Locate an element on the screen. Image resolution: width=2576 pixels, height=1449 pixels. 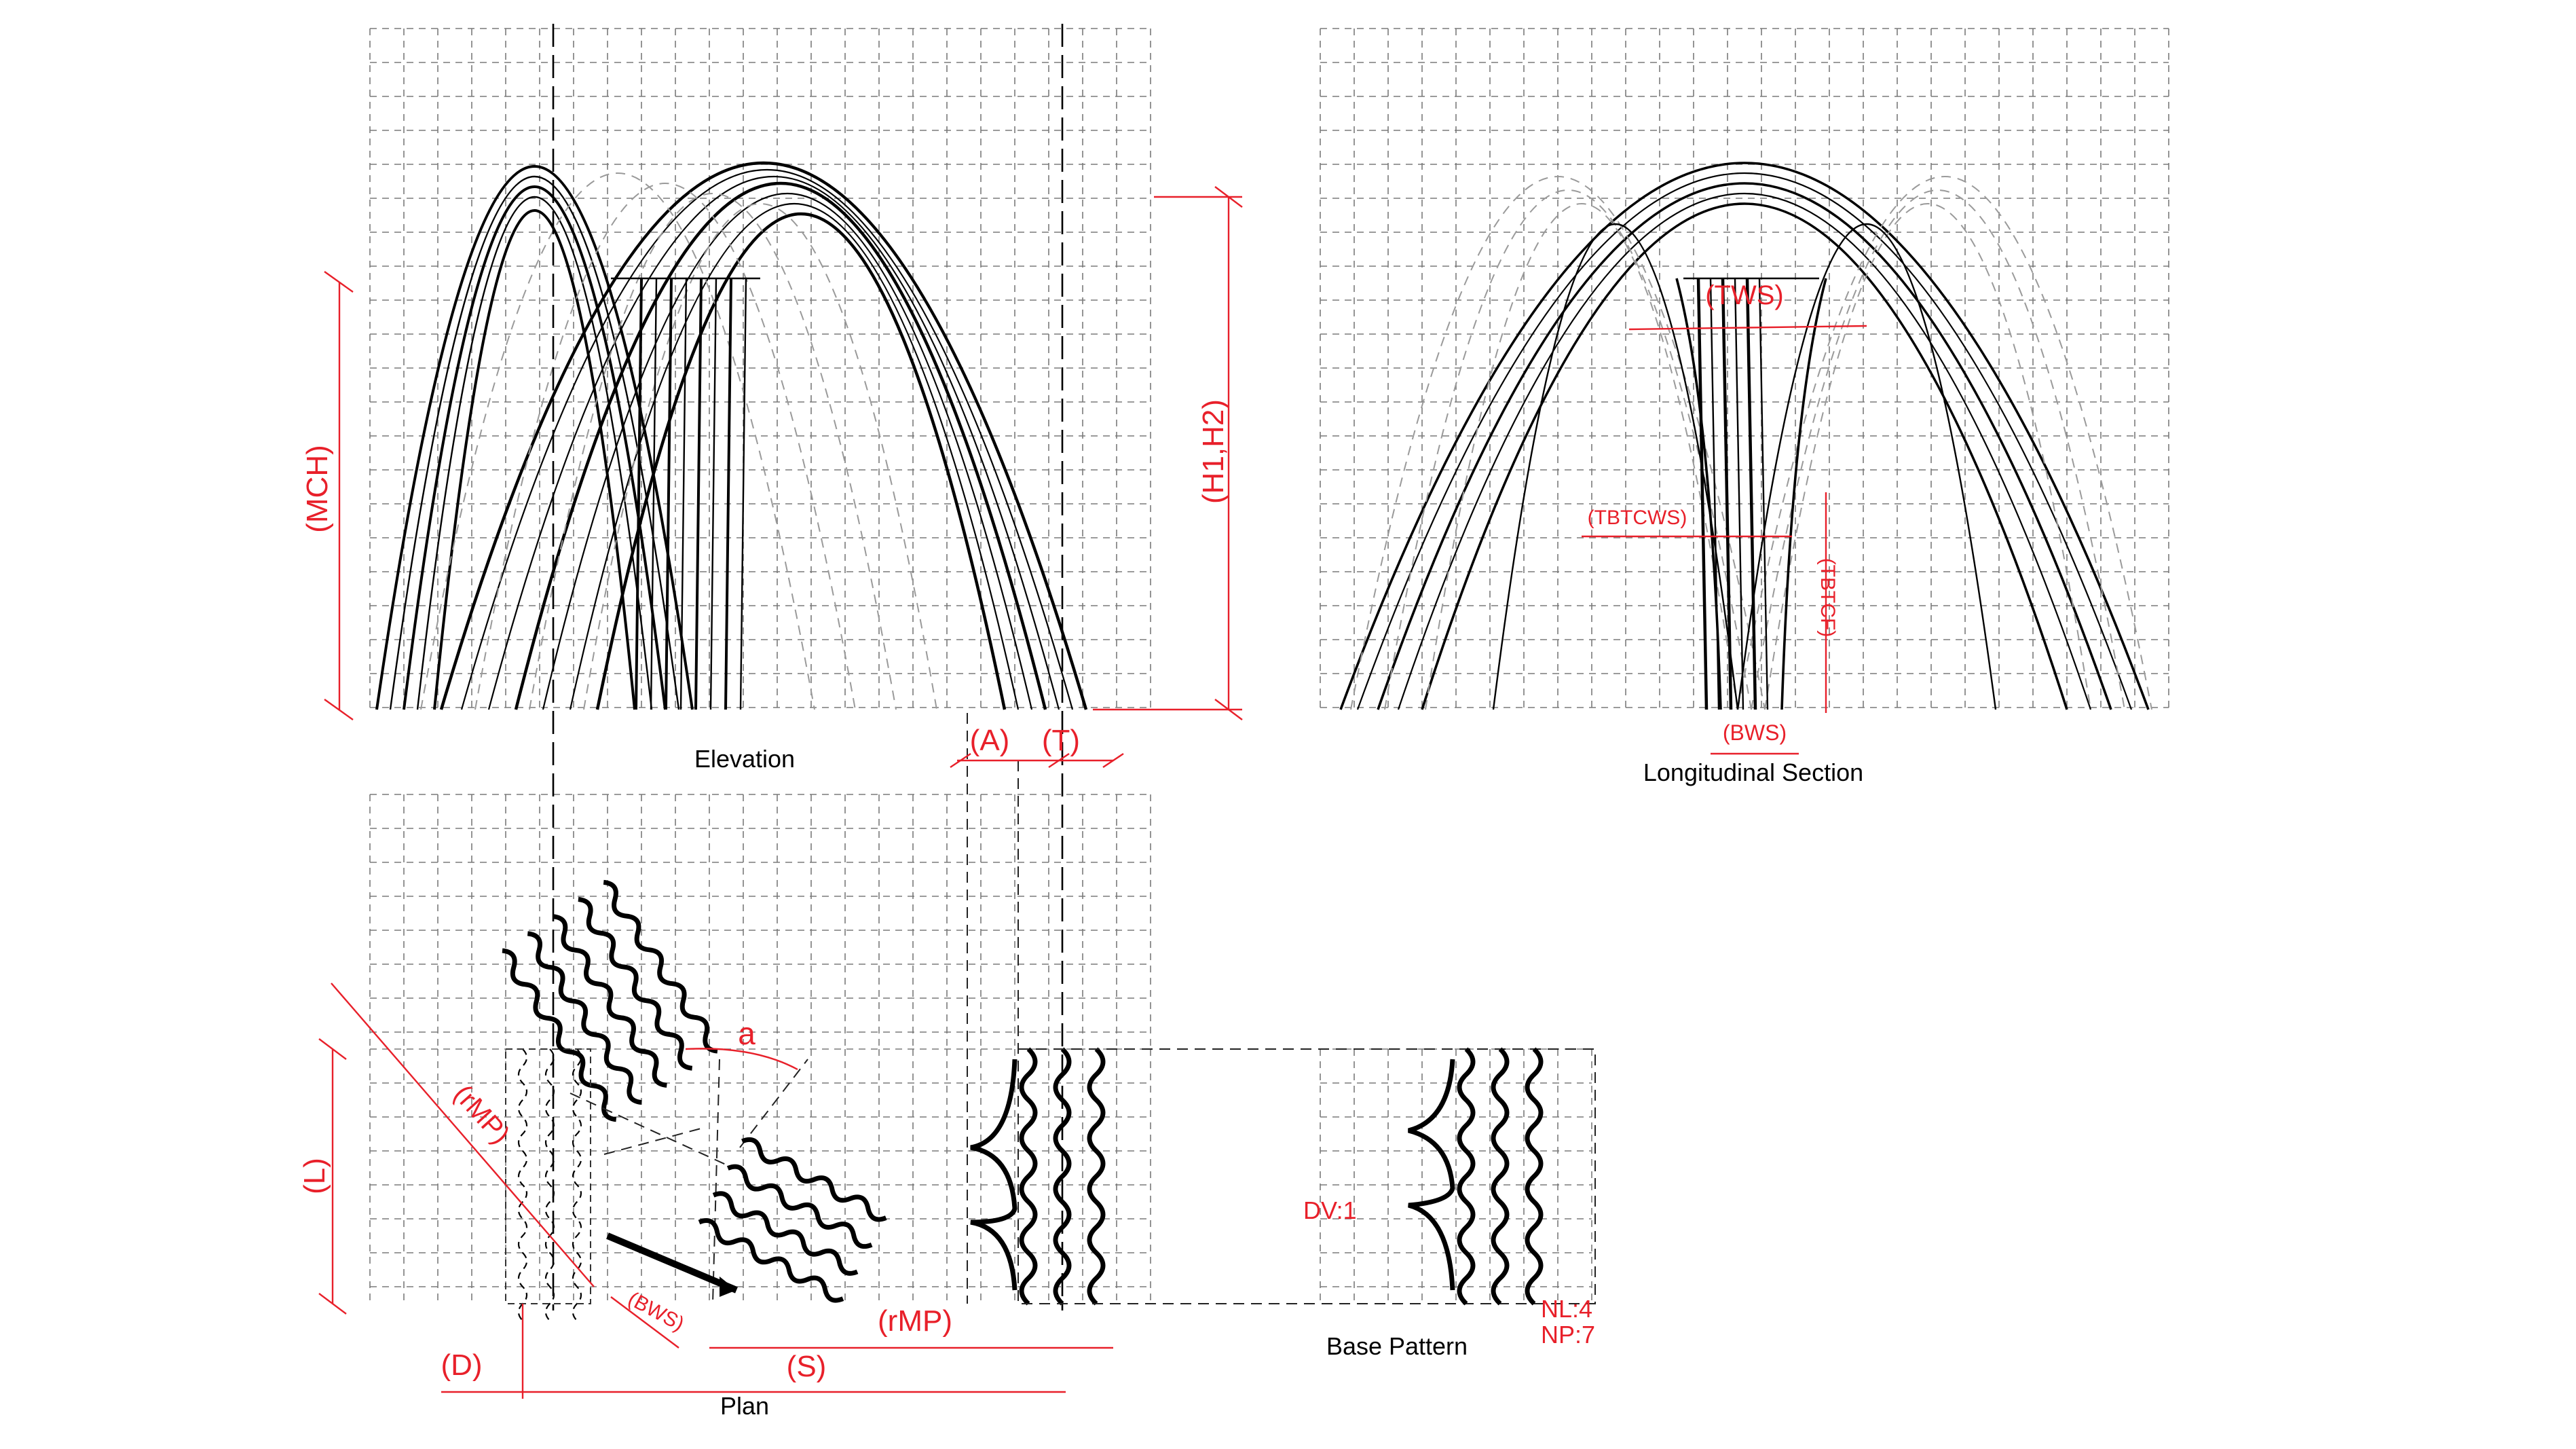
base-pattern-grid is located at coordinates (1456, 1176).